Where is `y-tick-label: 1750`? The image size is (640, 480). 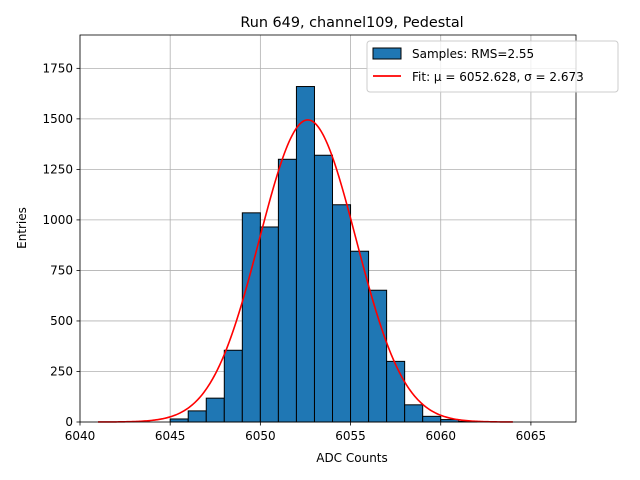 y-tick-label: 1750 is located at coordinates (57, 68).